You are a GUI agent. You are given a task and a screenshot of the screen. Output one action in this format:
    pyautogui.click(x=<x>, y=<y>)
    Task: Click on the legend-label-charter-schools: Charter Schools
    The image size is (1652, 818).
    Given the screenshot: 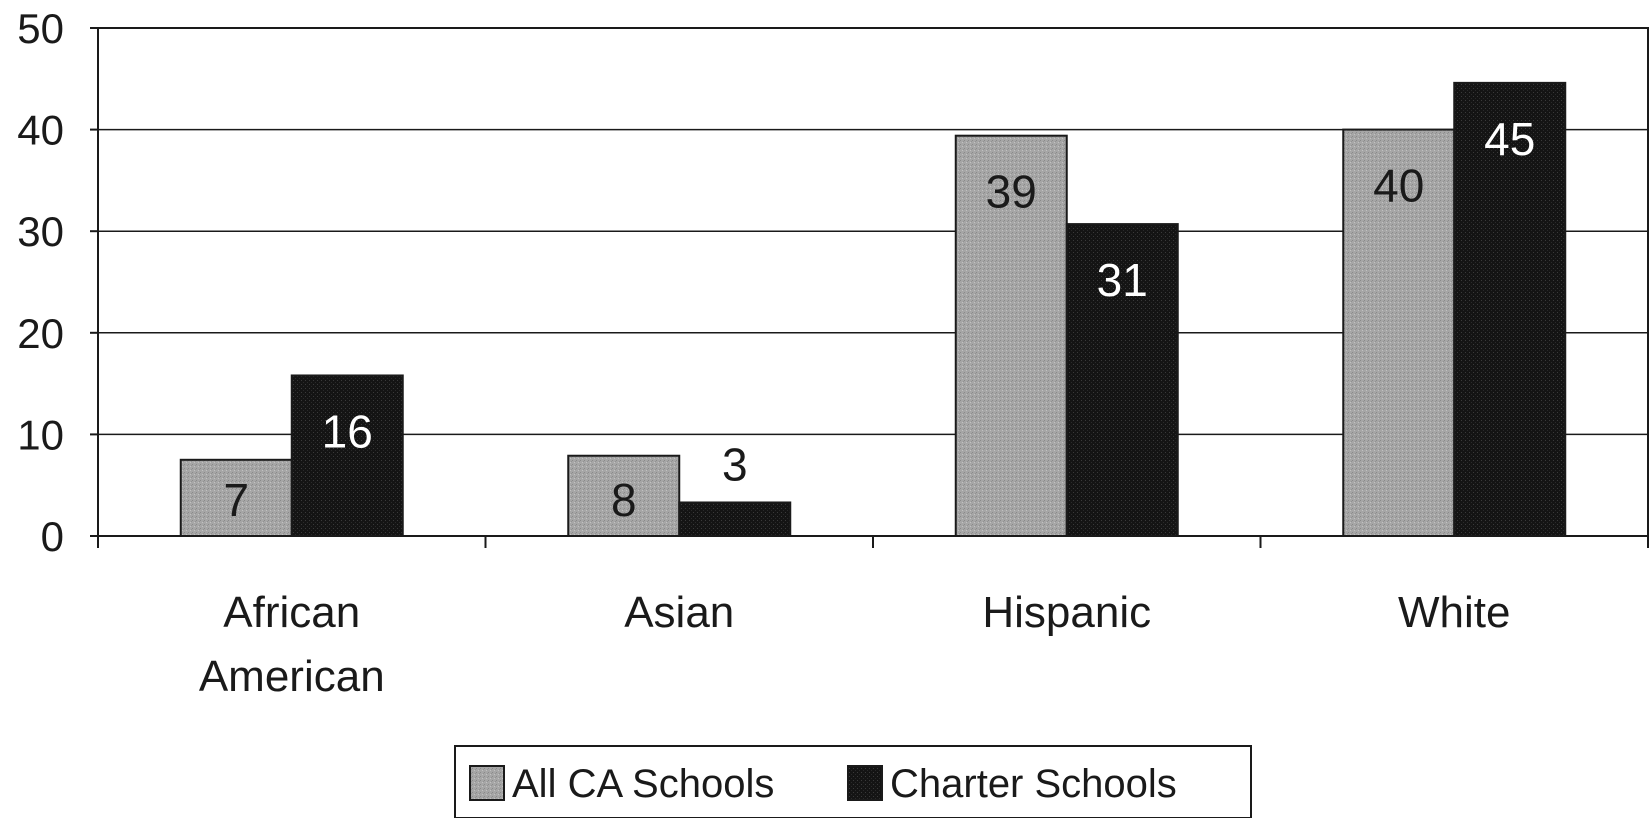 What is the action you would take?
    pyautogui.click(x=1033, y=784)
    